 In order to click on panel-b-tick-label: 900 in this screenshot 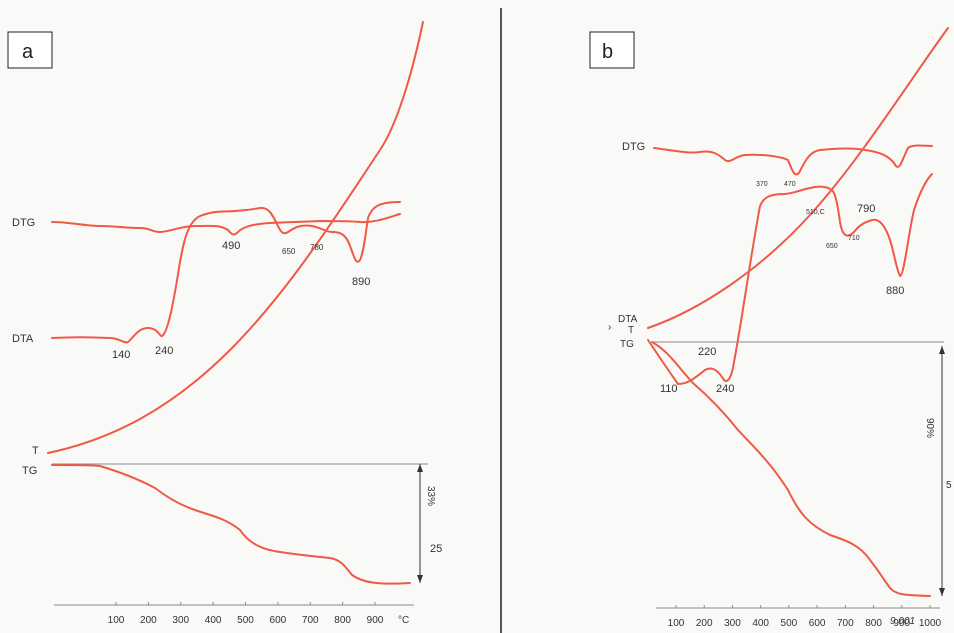, I will do `click(901, 623)`.